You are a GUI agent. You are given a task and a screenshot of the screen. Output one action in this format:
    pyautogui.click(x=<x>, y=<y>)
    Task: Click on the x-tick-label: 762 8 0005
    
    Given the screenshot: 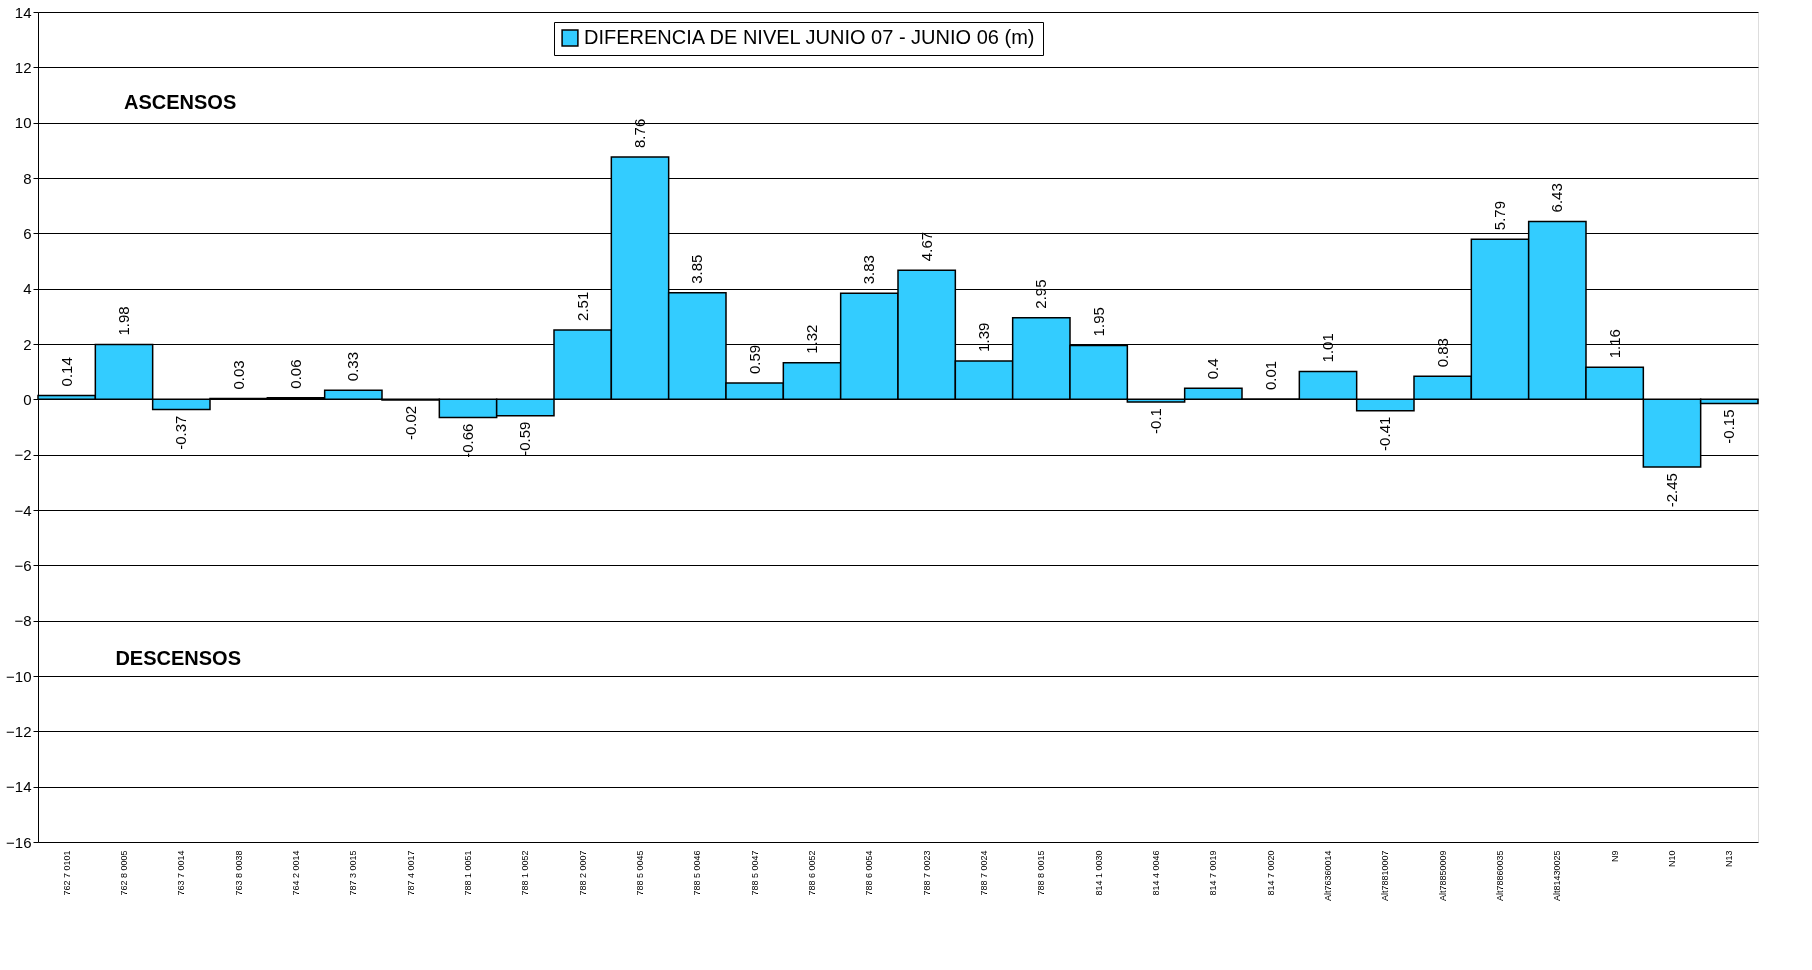 What is the action you would take?
    pyautogui.click(x=124, y=873)
    